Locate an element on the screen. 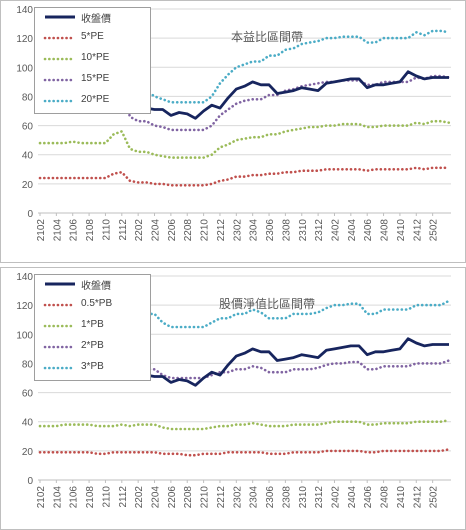  x-tick-label: 2306 is located at coordinates (270, 497).